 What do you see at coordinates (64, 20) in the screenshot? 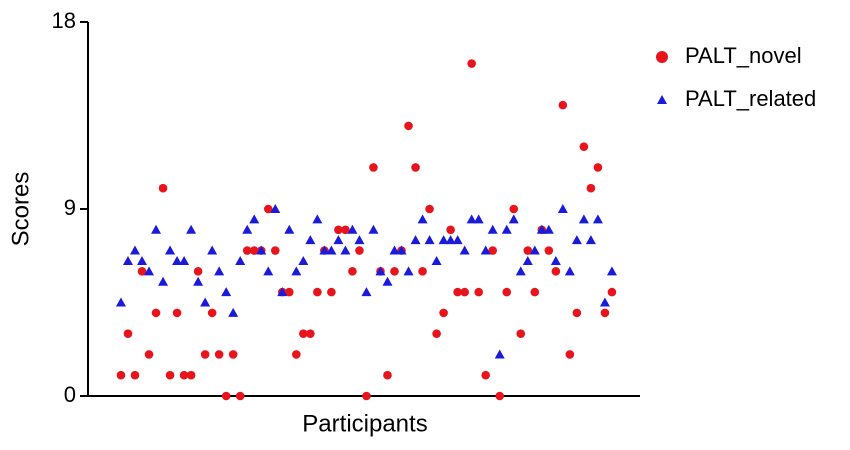
I see `y-tick-label: 18` at bounding box center [64, 20].